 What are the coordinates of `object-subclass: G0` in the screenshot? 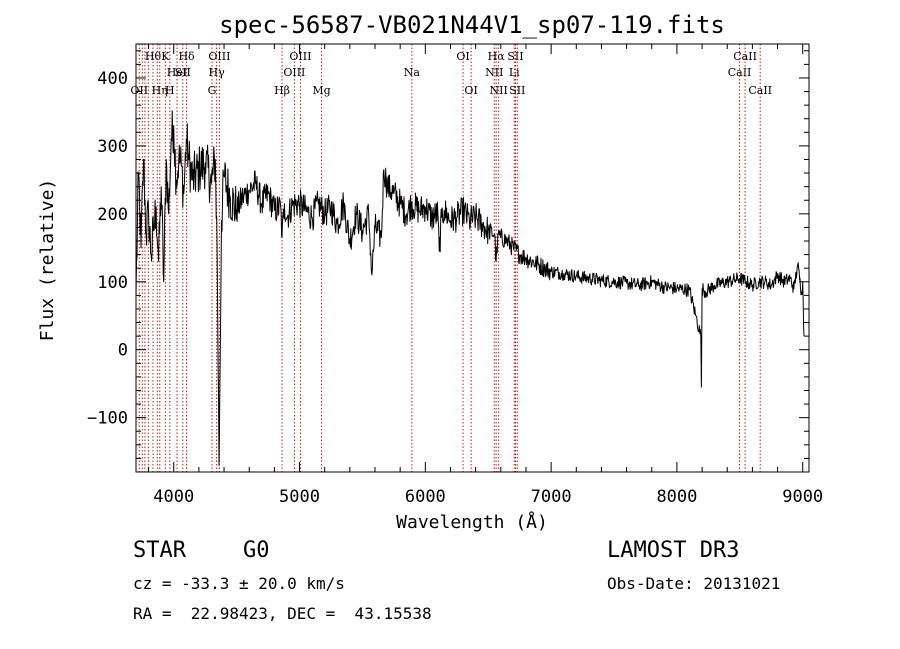 It's located at (256, 550).